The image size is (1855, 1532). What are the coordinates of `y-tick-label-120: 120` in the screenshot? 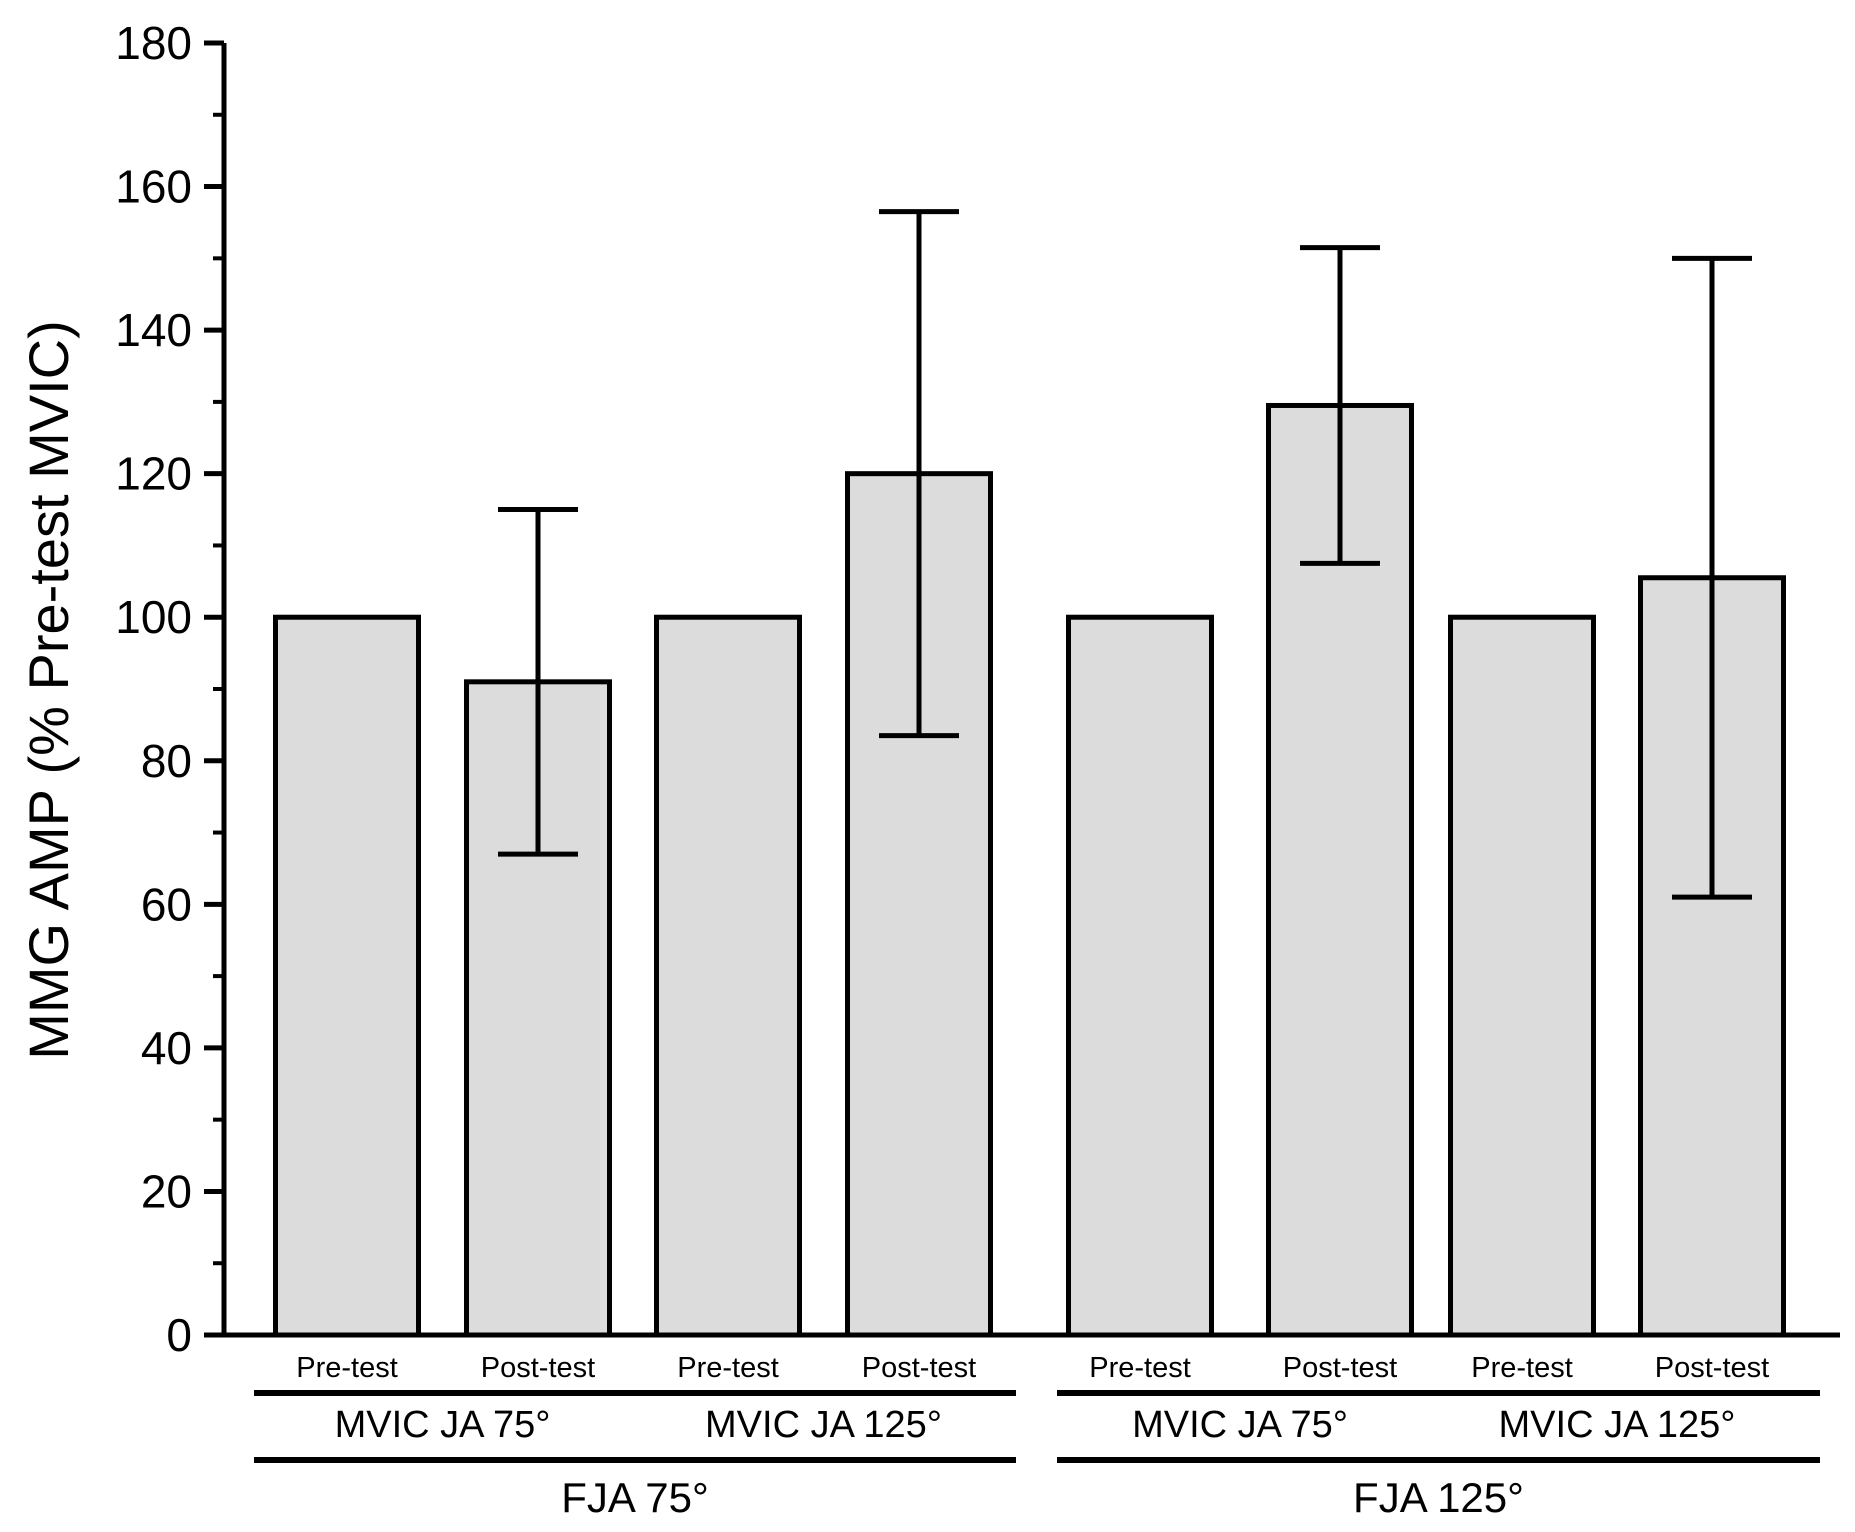 It's located at (153, 474).